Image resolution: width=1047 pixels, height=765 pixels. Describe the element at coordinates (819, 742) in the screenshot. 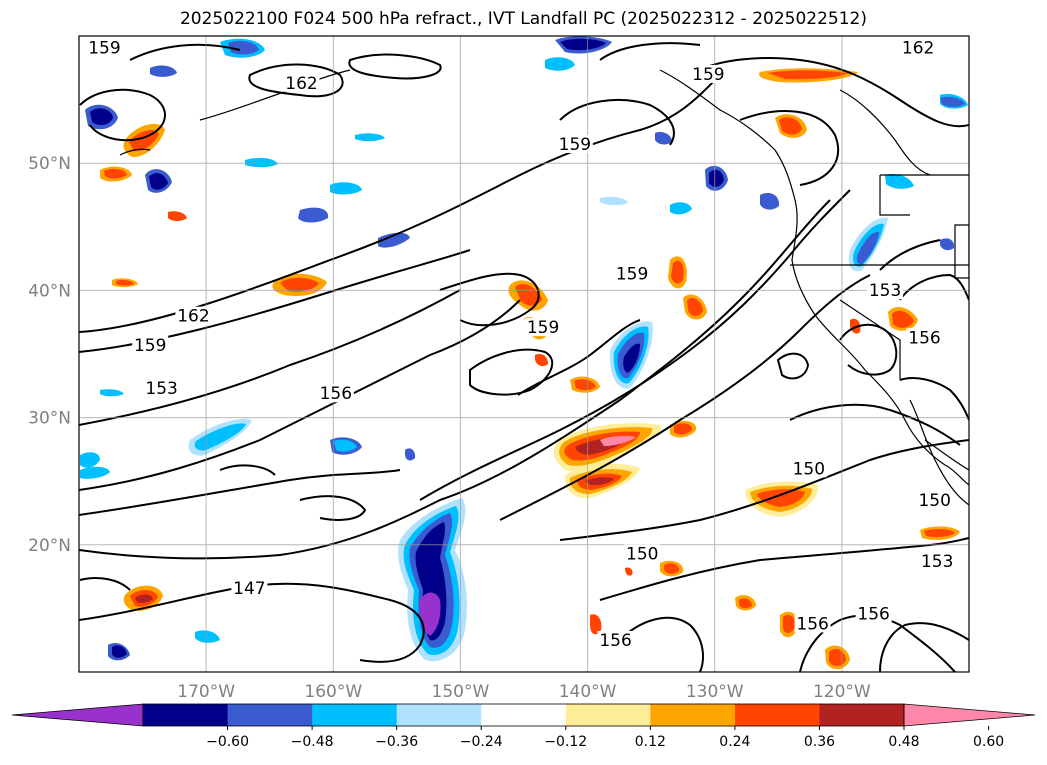

I see `colorbar-tick-label: 0.36` at that location.